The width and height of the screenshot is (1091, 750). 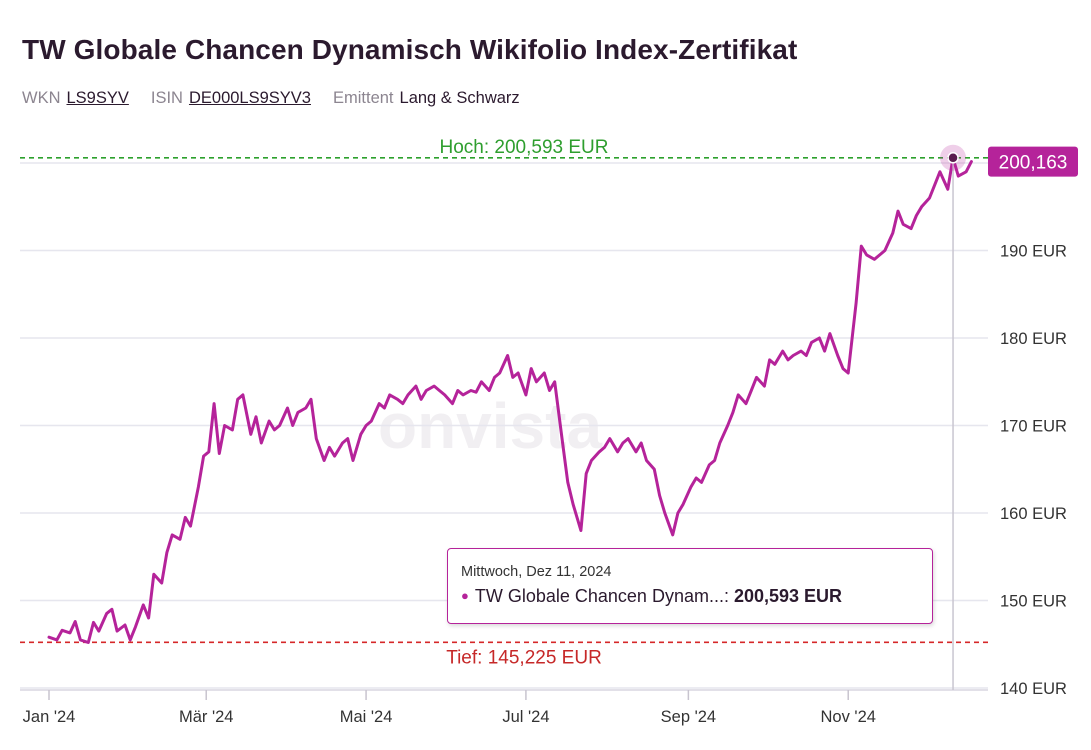 I want to click on hover-point, so click(x=953, y=158).